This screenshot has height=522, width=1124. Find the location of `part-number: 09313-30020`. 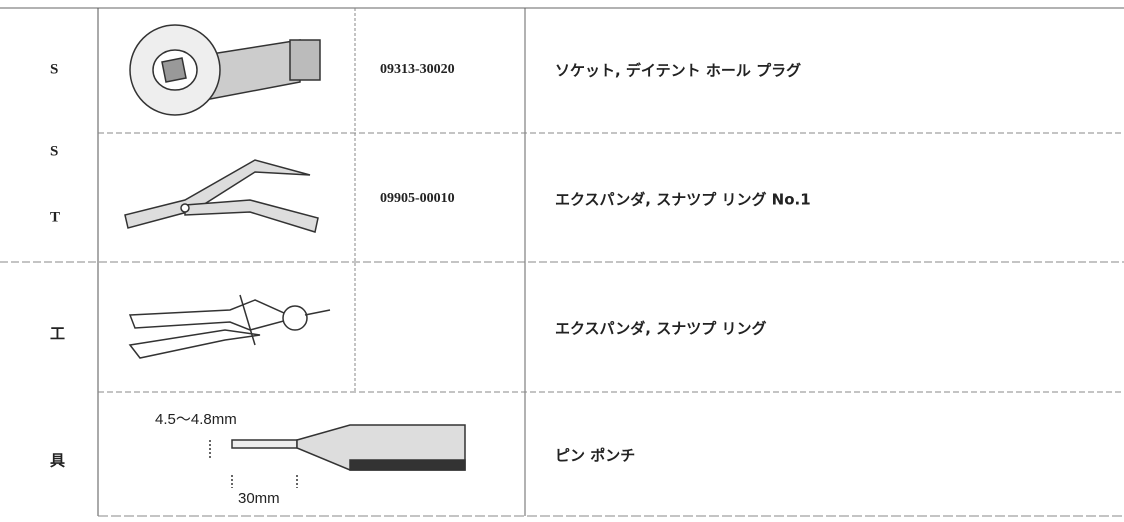

part-number: 09313-30020 is located at coordinates (417, 69).